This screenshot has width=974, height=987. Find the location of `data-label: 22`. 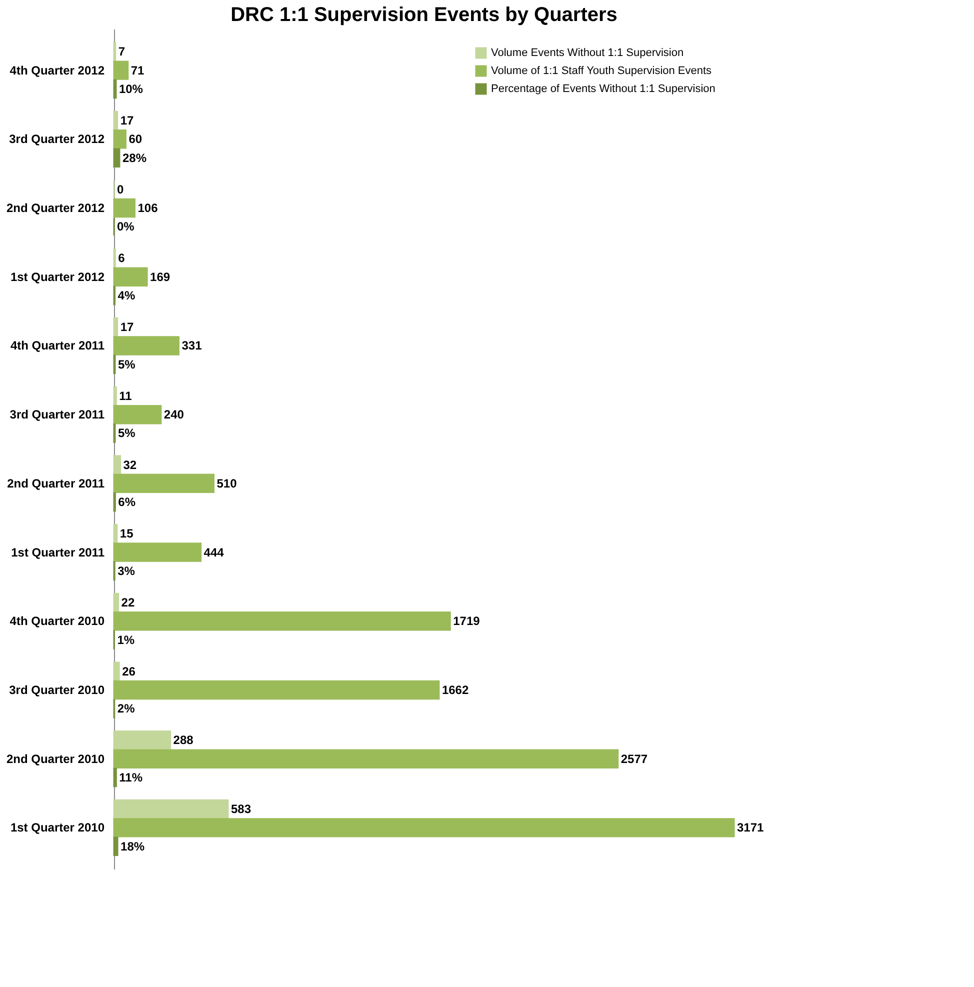

data-label: 22 is located at coordinates (128, 602).